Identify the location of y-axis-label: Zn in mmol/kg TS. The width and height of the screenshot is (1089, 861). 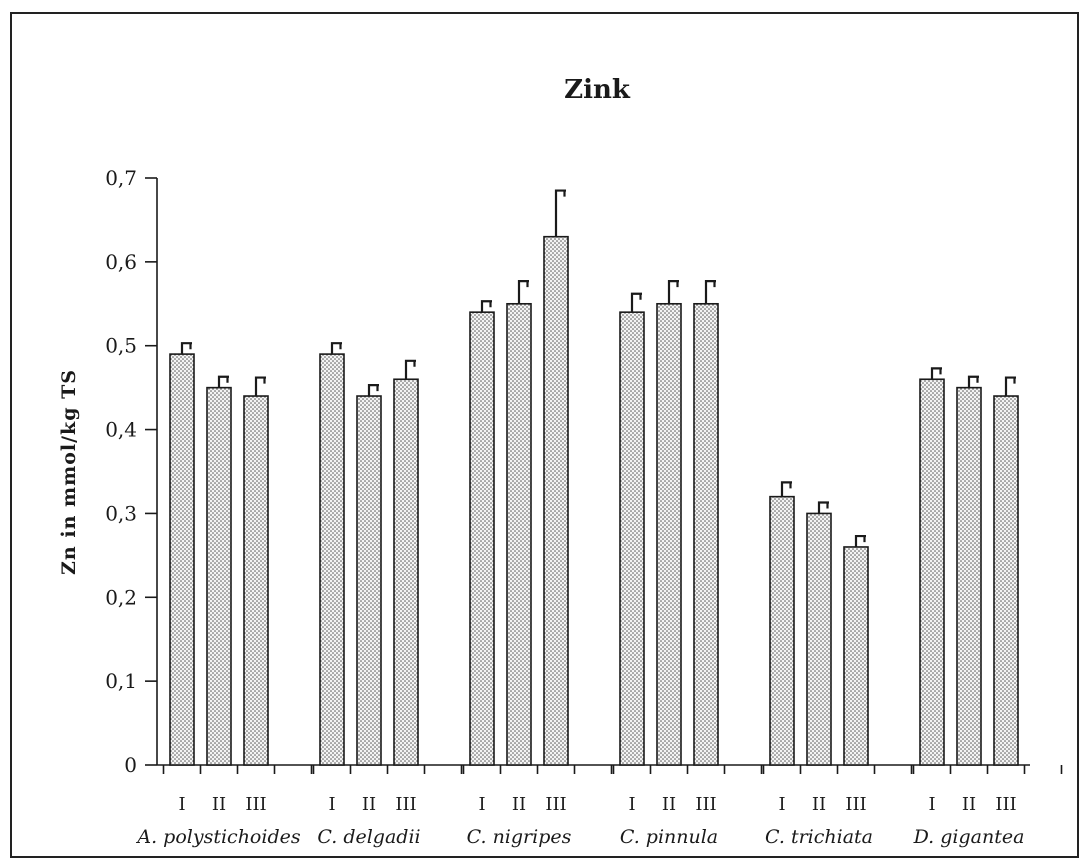
(69, 472).